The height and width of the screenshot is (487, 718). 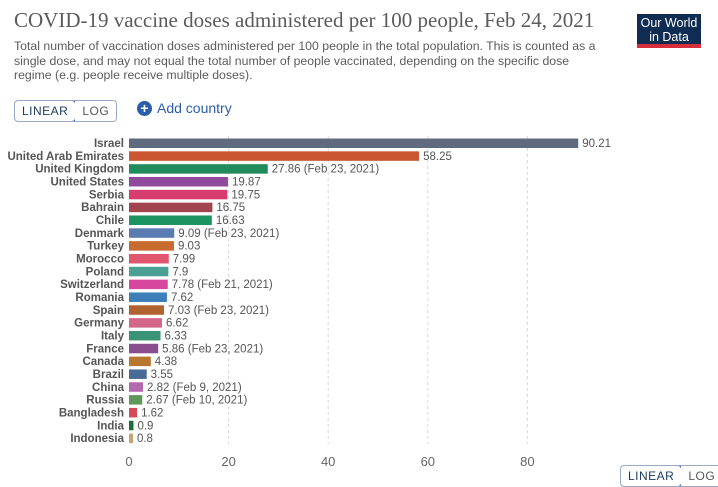 I want to click on category-label-italy: Italy, so click(x=113, y=336).